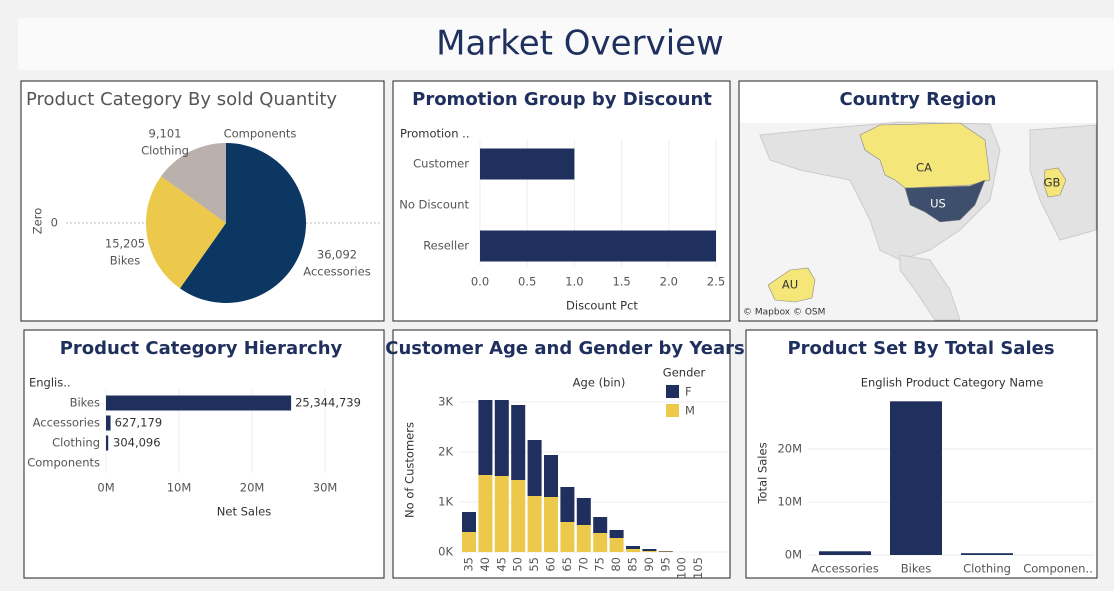  Describe the element at coordinates (181, 99) in the screenshot. I see `chart-title: Product Category By sold Quantity` at that location.